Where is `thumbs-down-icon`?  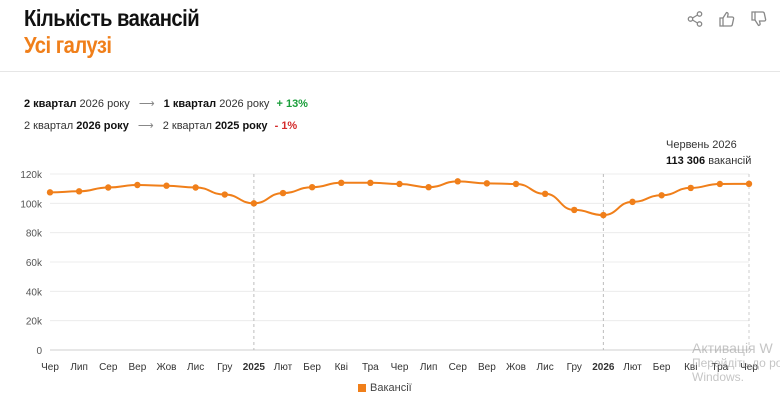
thumbs-down-icon is located at coordinates (759, 19).